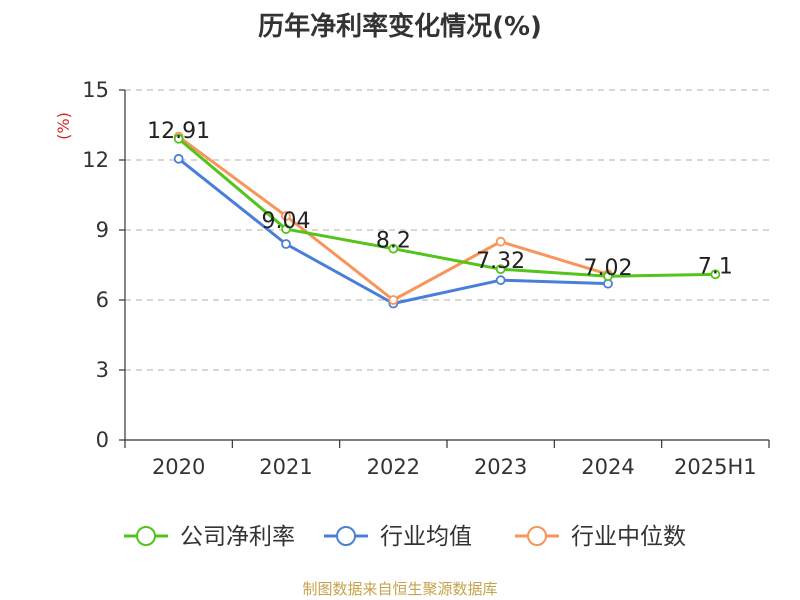 The height and width of the screenshot is (600, 800). I want to click on data-label: 7.1, so click(715, 266).